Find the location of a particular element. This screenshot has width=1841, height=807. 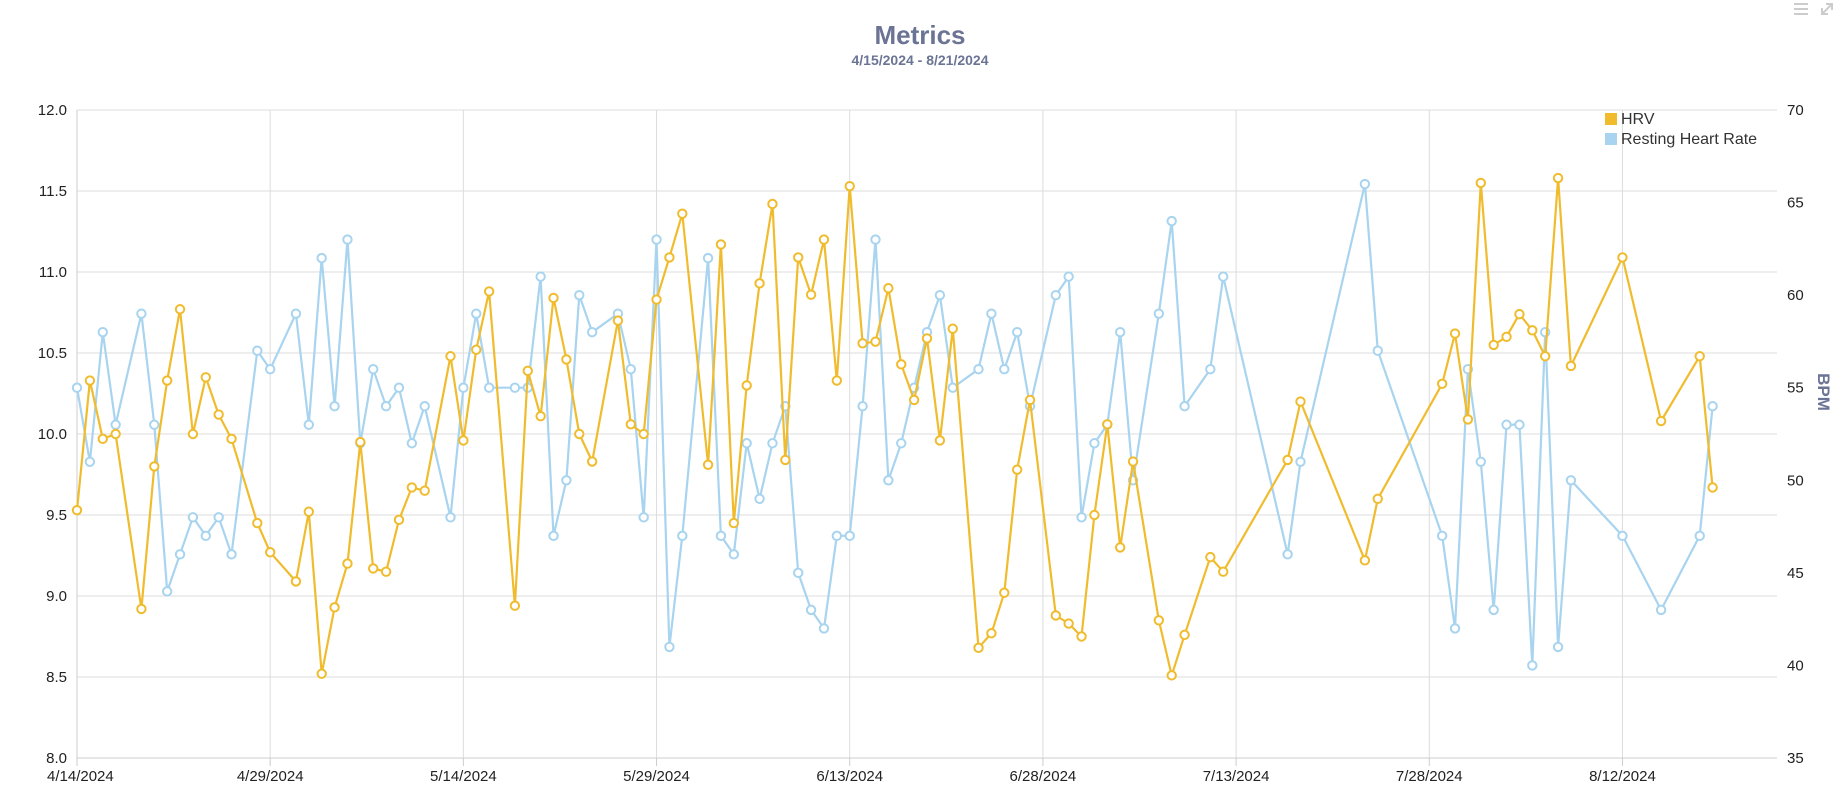

legend-item: Resting Heart Rate is located at coordinates (1681, 139).